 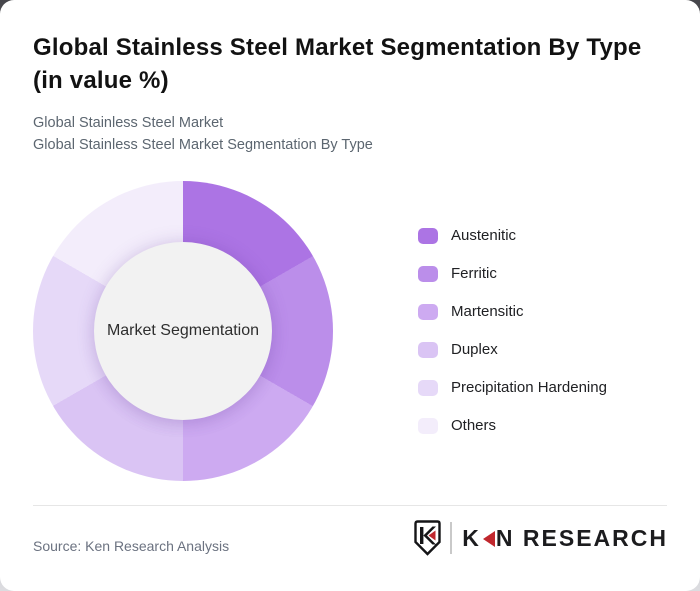 I want to click on legend-item: Martensitic, so click(x=512, y=312).